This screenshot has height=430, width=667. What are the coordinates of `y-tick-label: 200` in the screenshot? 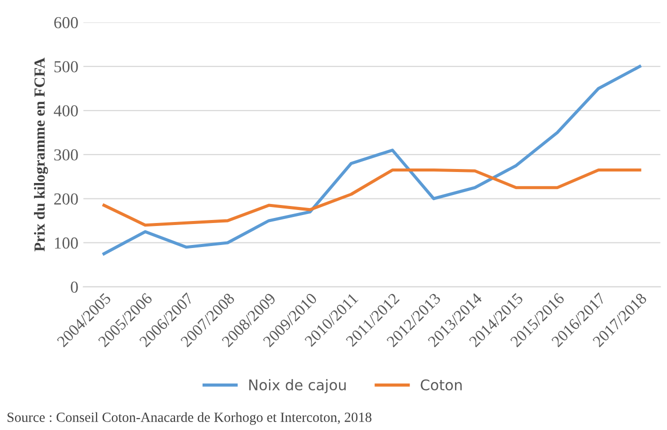 It's located at (66, 199).